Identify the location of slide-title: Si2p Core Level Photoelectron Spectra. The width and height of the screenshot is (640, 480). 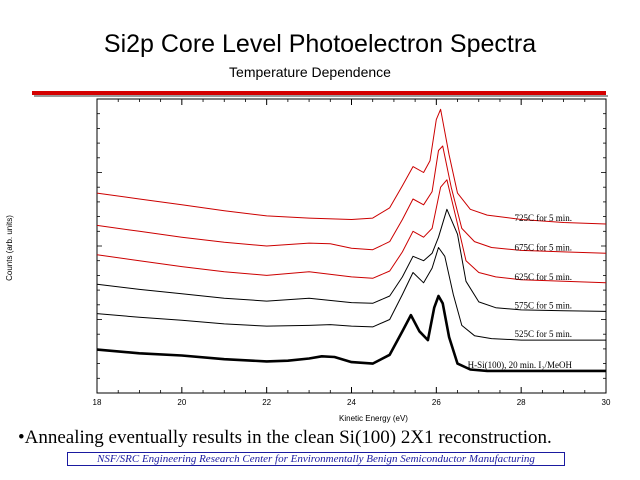
(320, 44).